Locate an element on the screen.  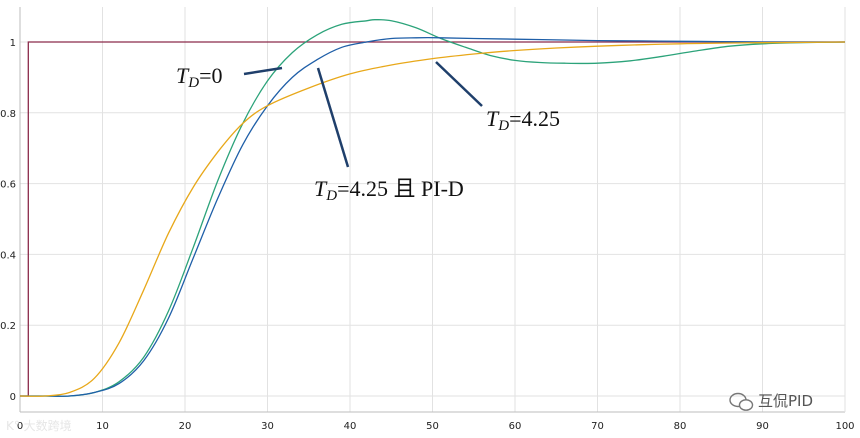
annotation-td425-pid: TD=4.25 且 PI-D is located at coordinates (389, 190).